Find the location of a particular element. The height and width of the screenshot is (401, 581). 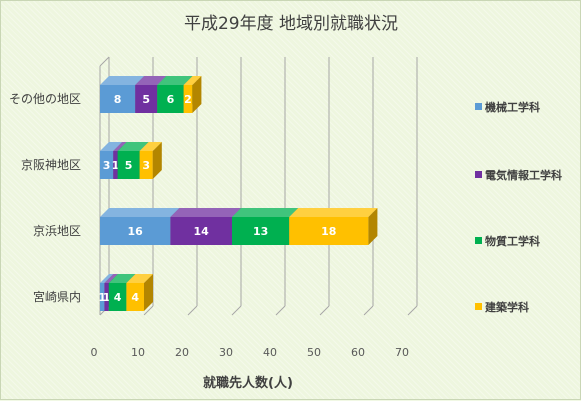

legend-item: 建築学科 is located at coordinates (502, 307).